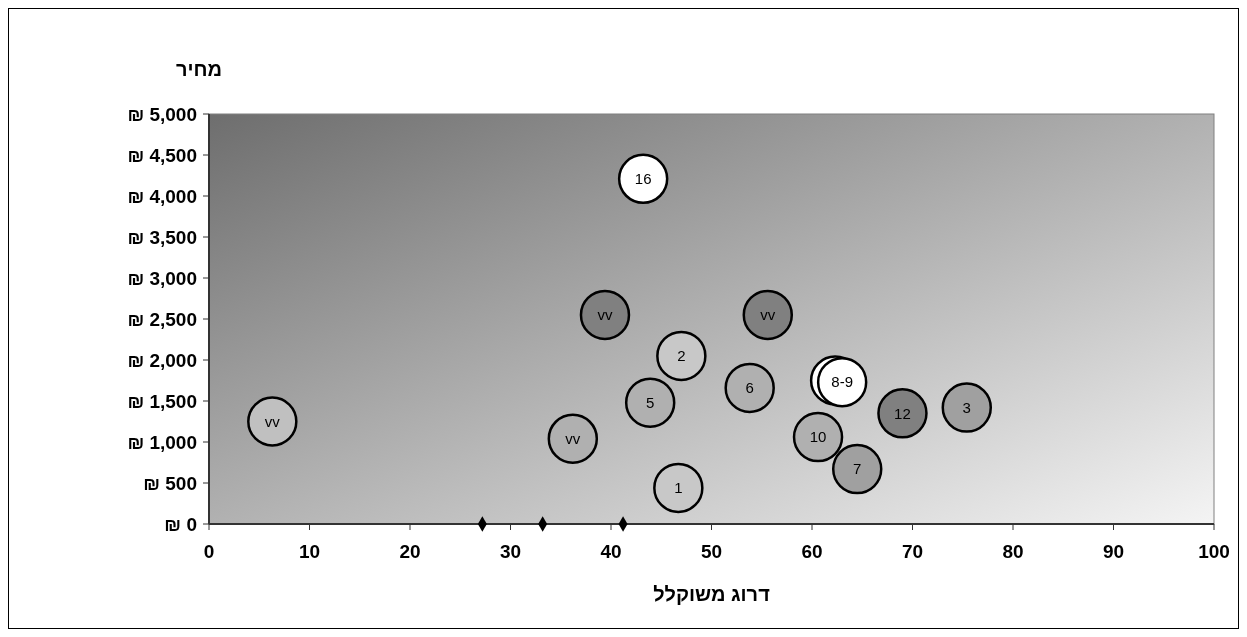 This screenshot has height=637, width=1247. Describe the element at coordinates (162, 442) in the screenshot. I see `y-tick-label: ₪ 1,000` at that location.